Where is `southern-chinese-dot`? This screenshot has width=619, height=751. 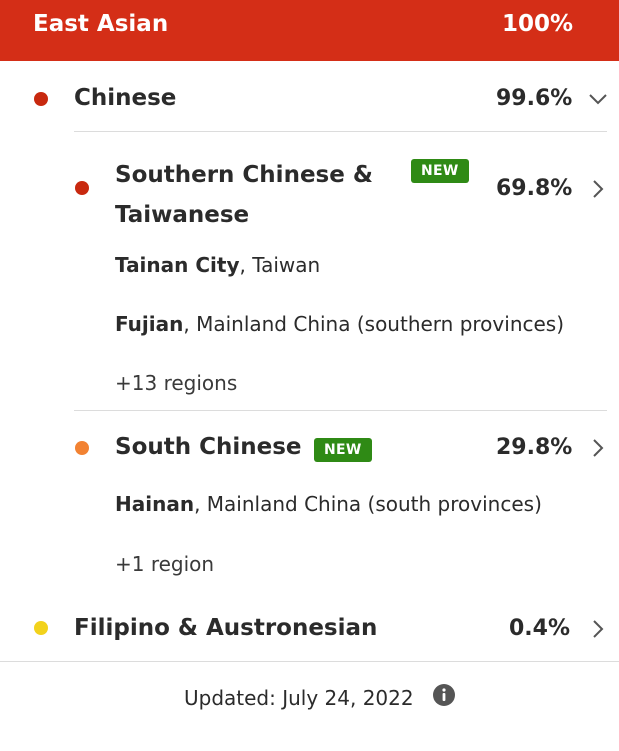 southern-chinese-dot is located at coordinates (82, 188).